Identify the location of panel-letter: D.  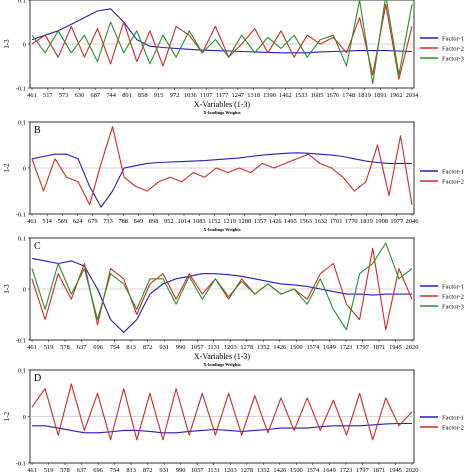
(37, 378).